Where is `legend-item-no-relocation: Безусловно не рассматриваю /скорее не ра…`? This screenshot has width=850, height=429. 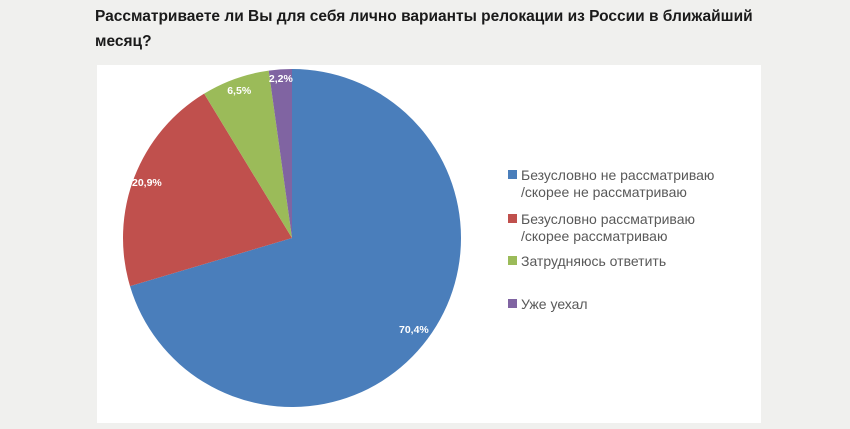 legend-item-no-relocation: Безусловно не рассматриваю /скорее не ра… is located at coordinates (611, 184).